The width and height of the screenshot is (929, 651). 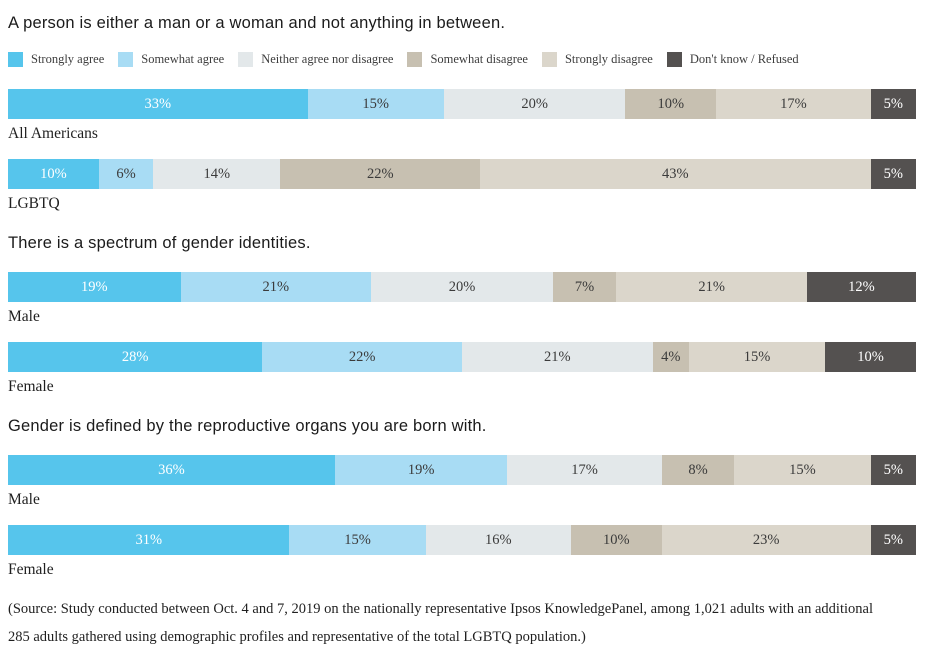 What do you see at coordinates (149, 540) in the screenshot?
I see `bar-segment: 31%` at bounding box center [149, 540].